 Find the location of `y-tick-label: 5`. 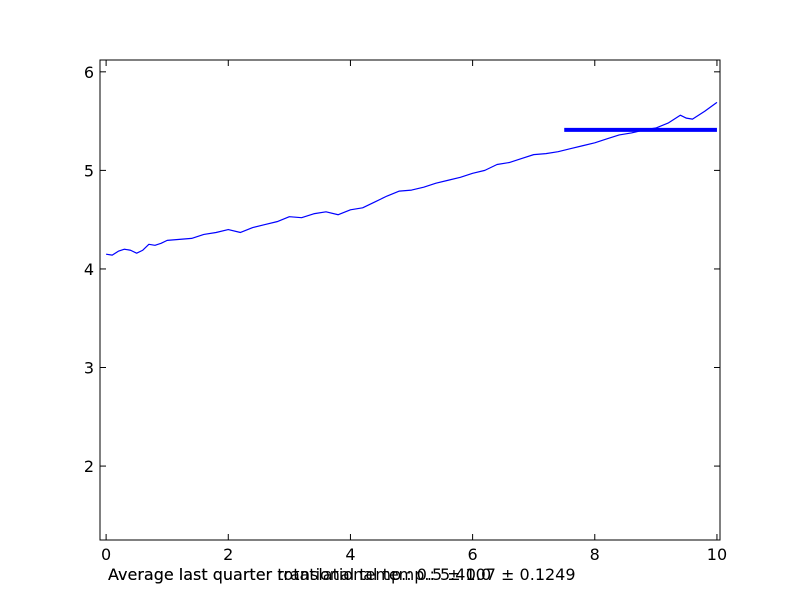

y-tick-label: 5 is located at coordinates (89, 170).